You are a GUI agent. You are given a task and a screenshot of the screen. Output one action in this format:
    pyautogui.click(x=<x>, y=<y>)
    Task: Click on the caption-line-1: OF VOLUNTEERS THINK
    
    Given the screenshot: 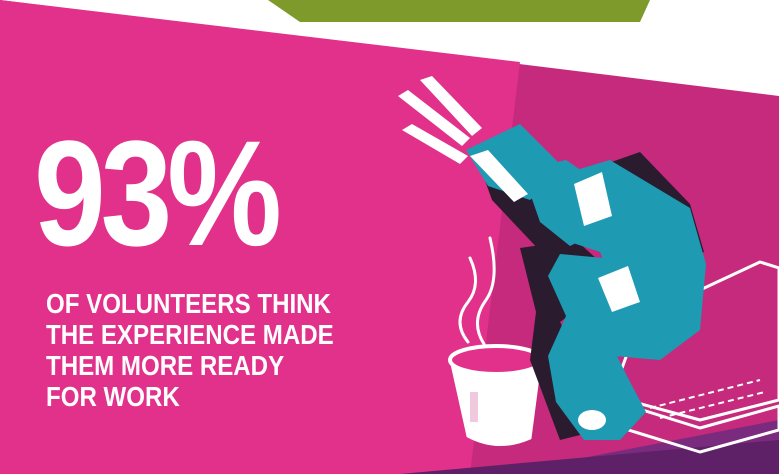 What is the action you would take?
    pyautogui.click(x=188, y=303)
    